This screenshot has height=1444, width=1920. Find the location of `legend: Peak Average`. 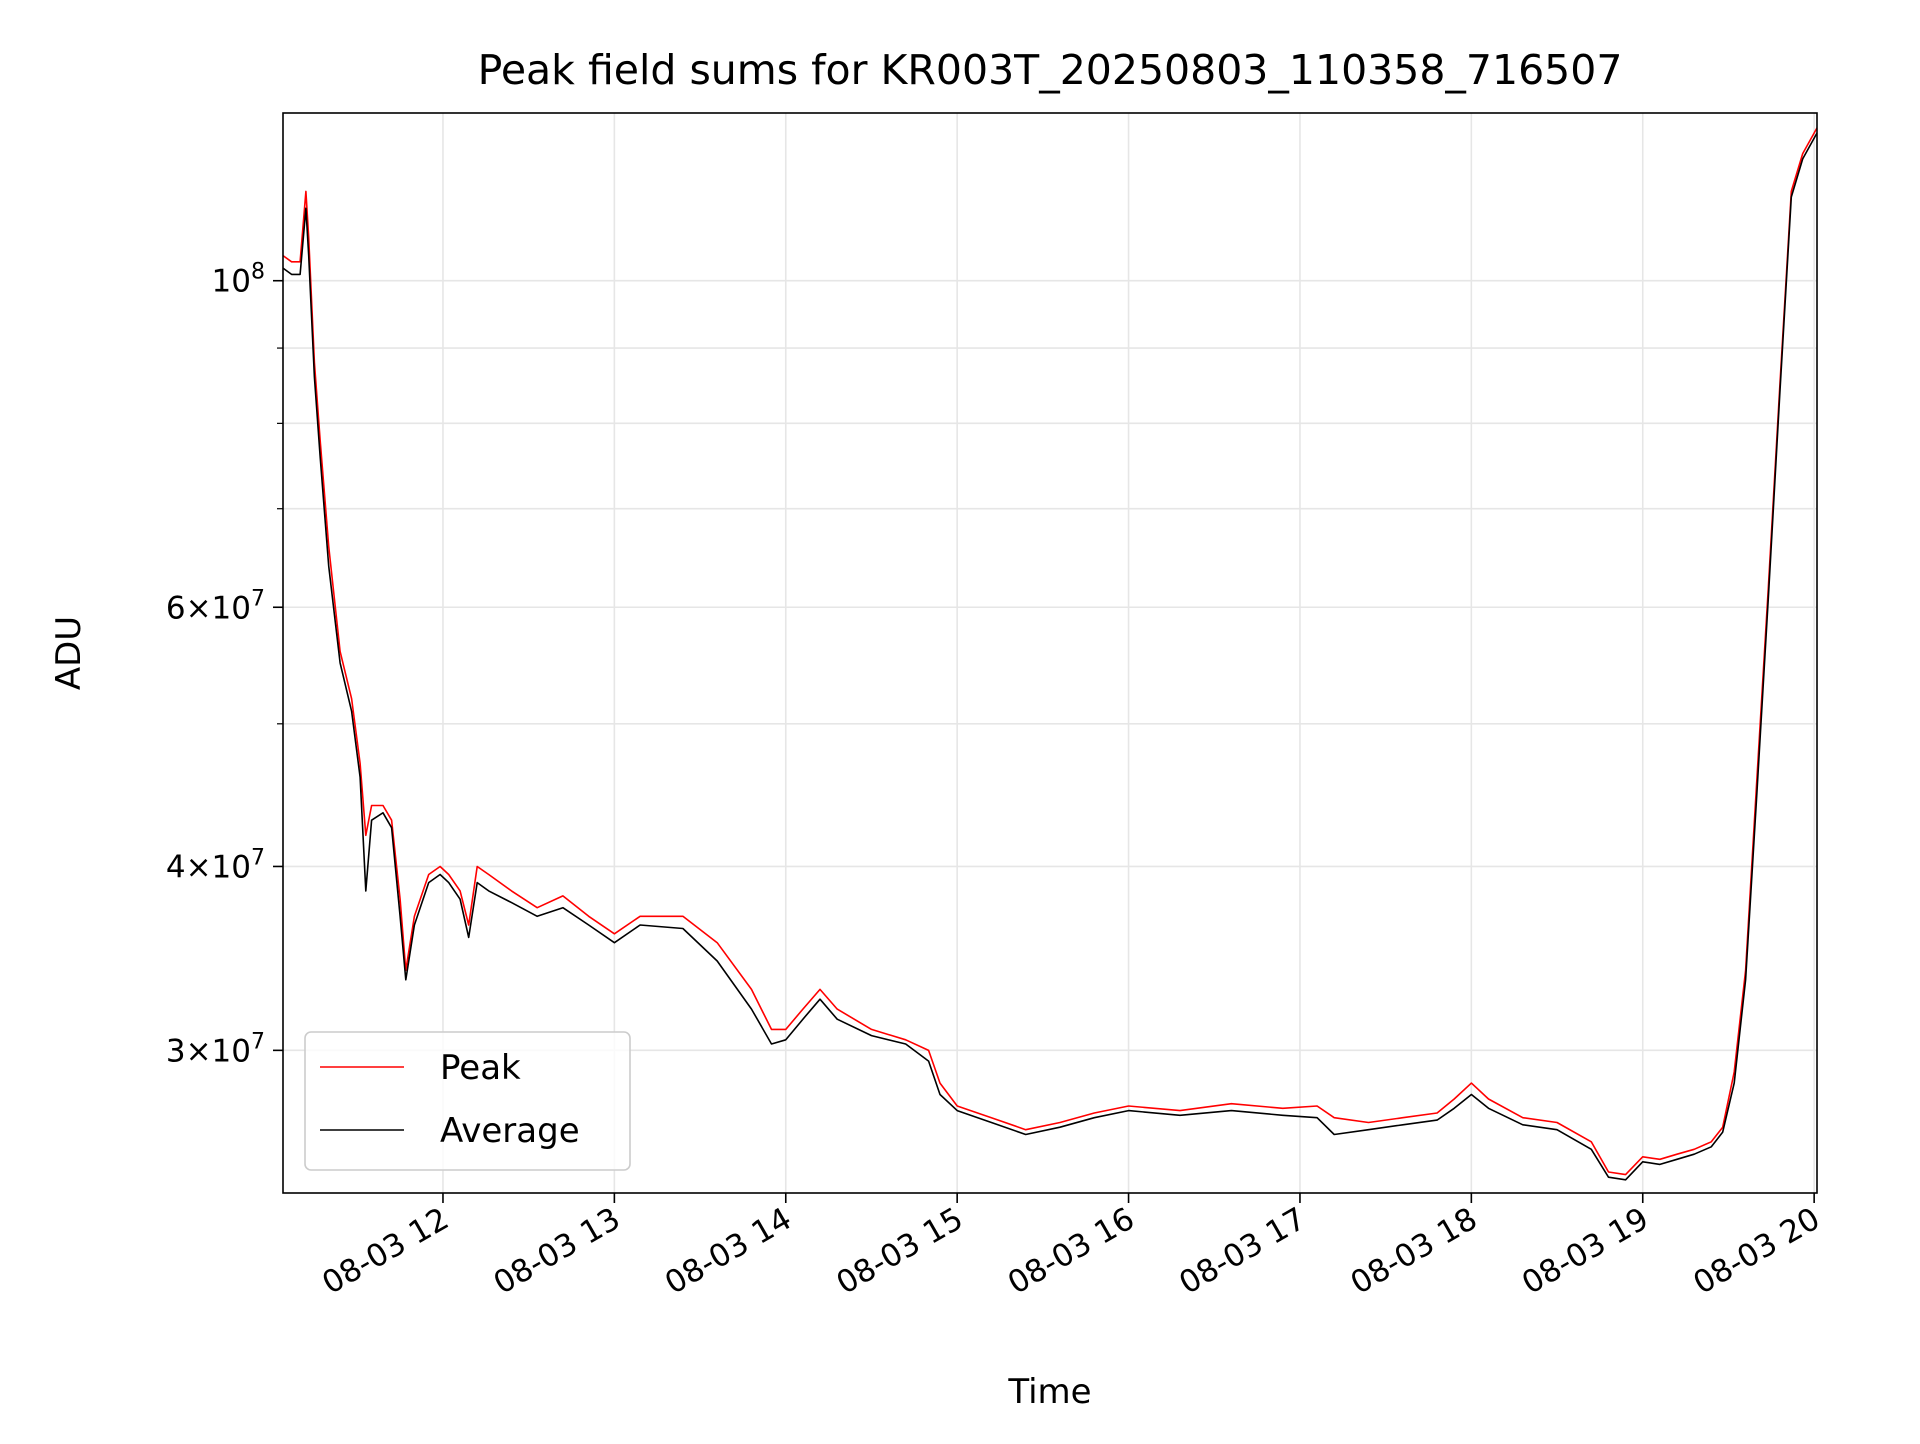

legend: Peak Average is located at coordinates (467, 1101).